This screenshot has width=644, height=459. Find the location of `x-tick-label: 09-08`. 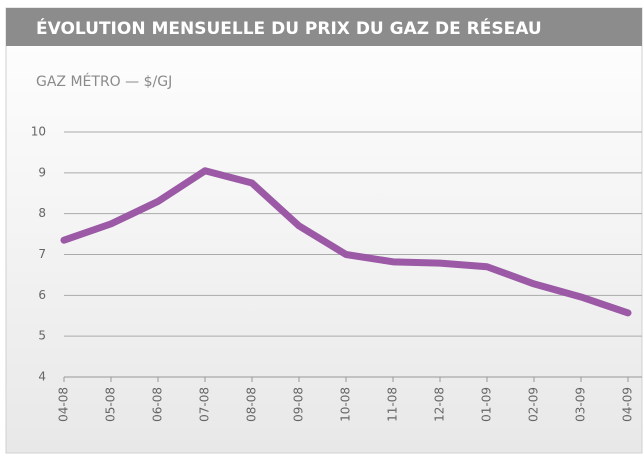

x-tick-label: 09-08 is located at coordinates (299, 404).